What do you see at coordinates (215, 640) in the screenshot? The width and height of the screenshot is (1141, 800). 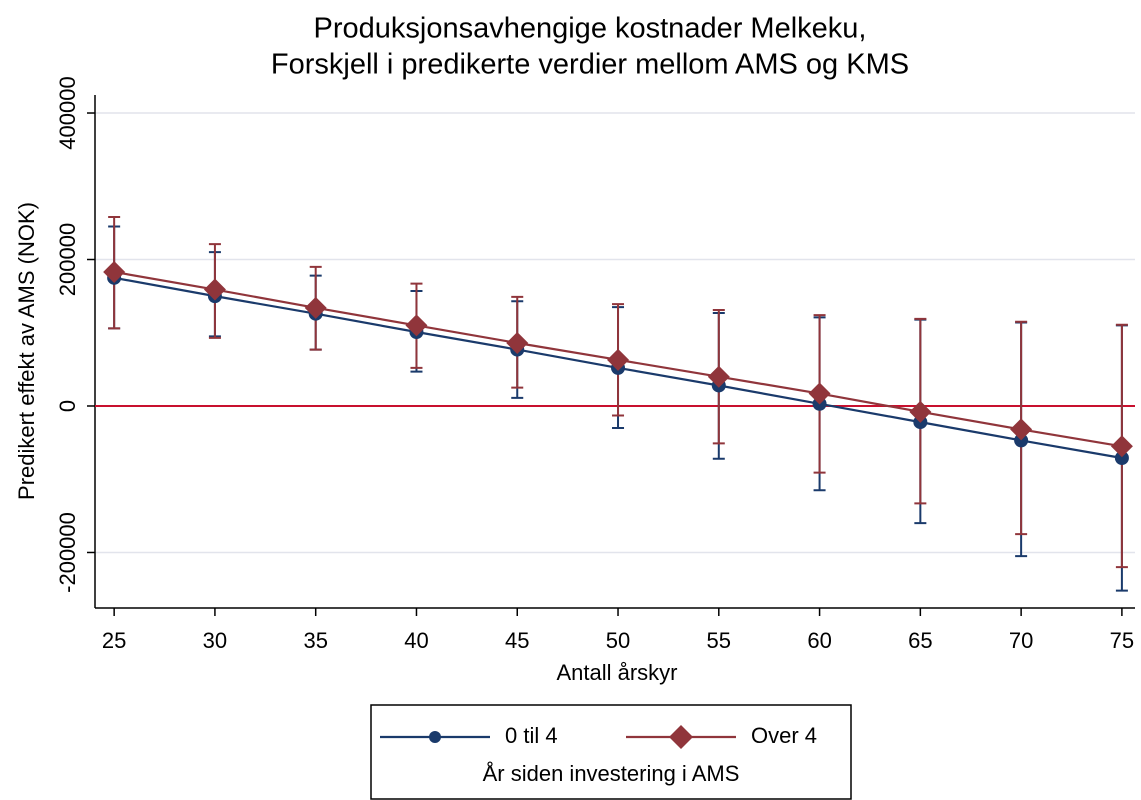 I see `x-tick-label: 30` at bounding box center [215, 640].